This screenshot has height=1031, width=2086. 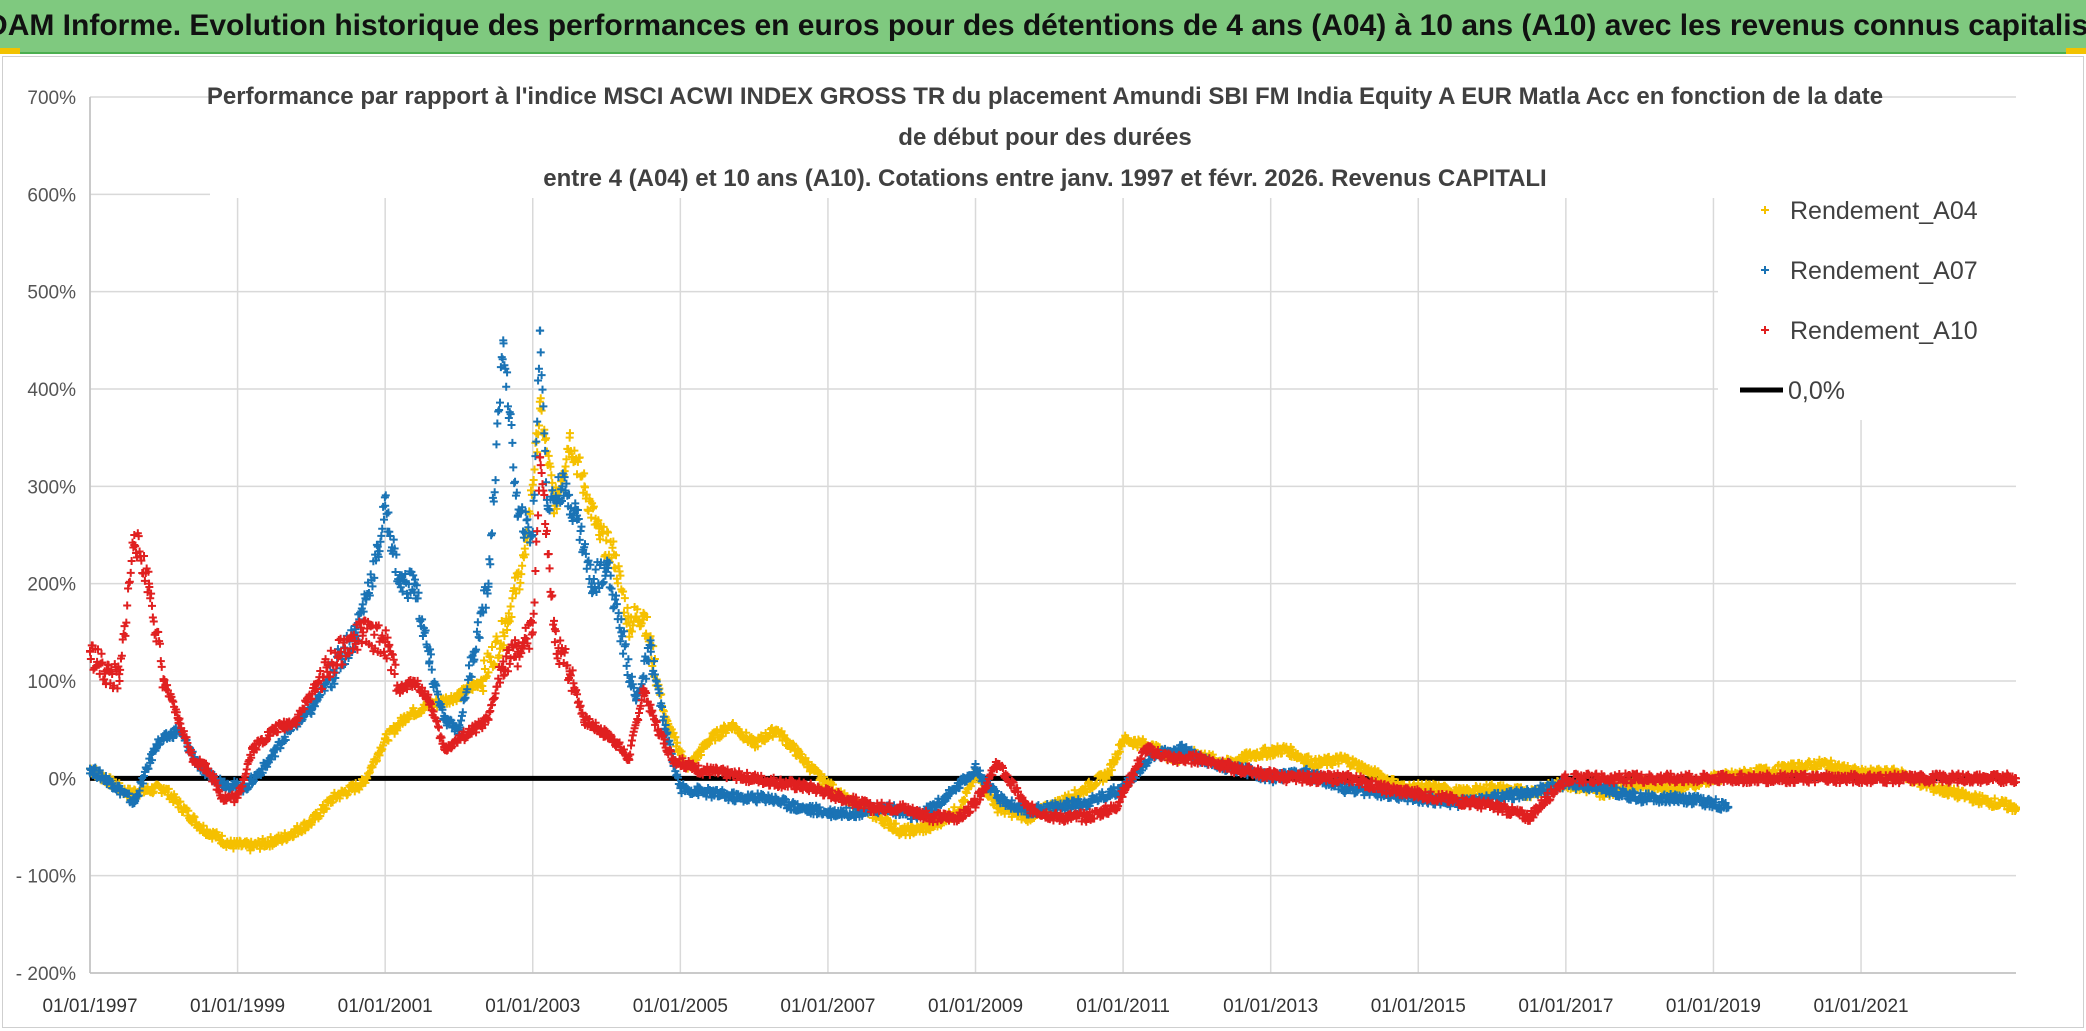 What do you see at coordinates (680, 1006) in the screenshot?
I see `x-tick-label: 01/01/2005` at bounding box center [680, 1006].